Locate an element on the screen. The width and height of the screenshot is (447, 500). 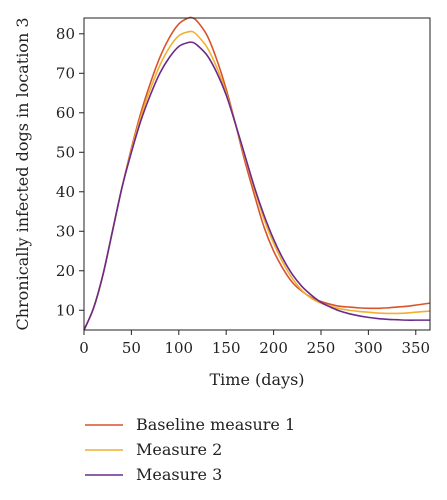
legend-label: Measure 3 is located at coordinates (179, 474).